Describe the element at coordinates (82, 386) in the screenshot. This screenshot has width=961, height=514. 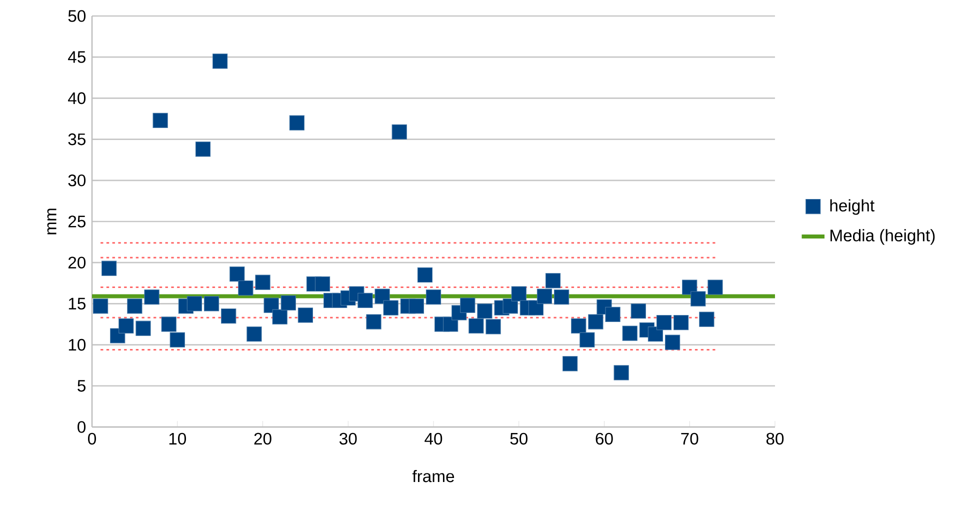
I see `y-tick-label: 5` at that location.